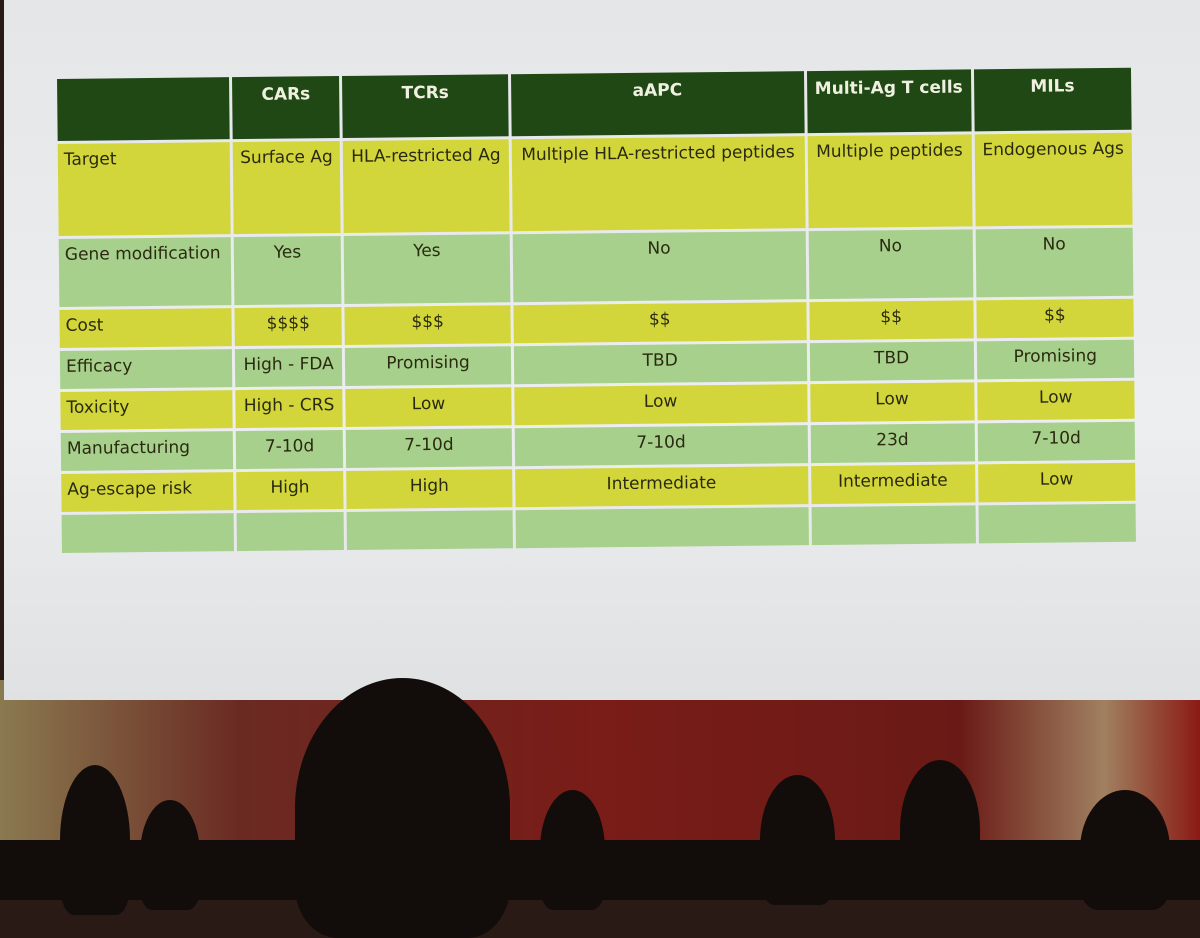 The image size is (1200, 938). Describe the element at coordinates (1052, 99) in the screenshot. I see `table-cell: MILs` at that location.